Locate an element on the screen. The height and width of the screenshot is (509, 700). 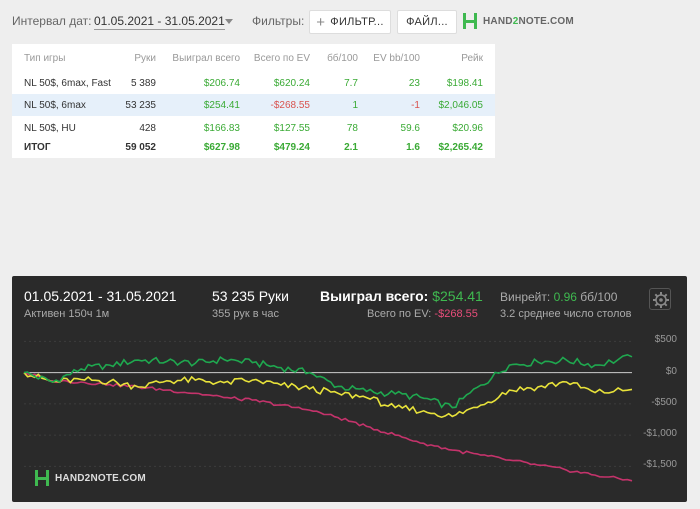
col-header-rake: Рейк is located at coordinates (472, 58).